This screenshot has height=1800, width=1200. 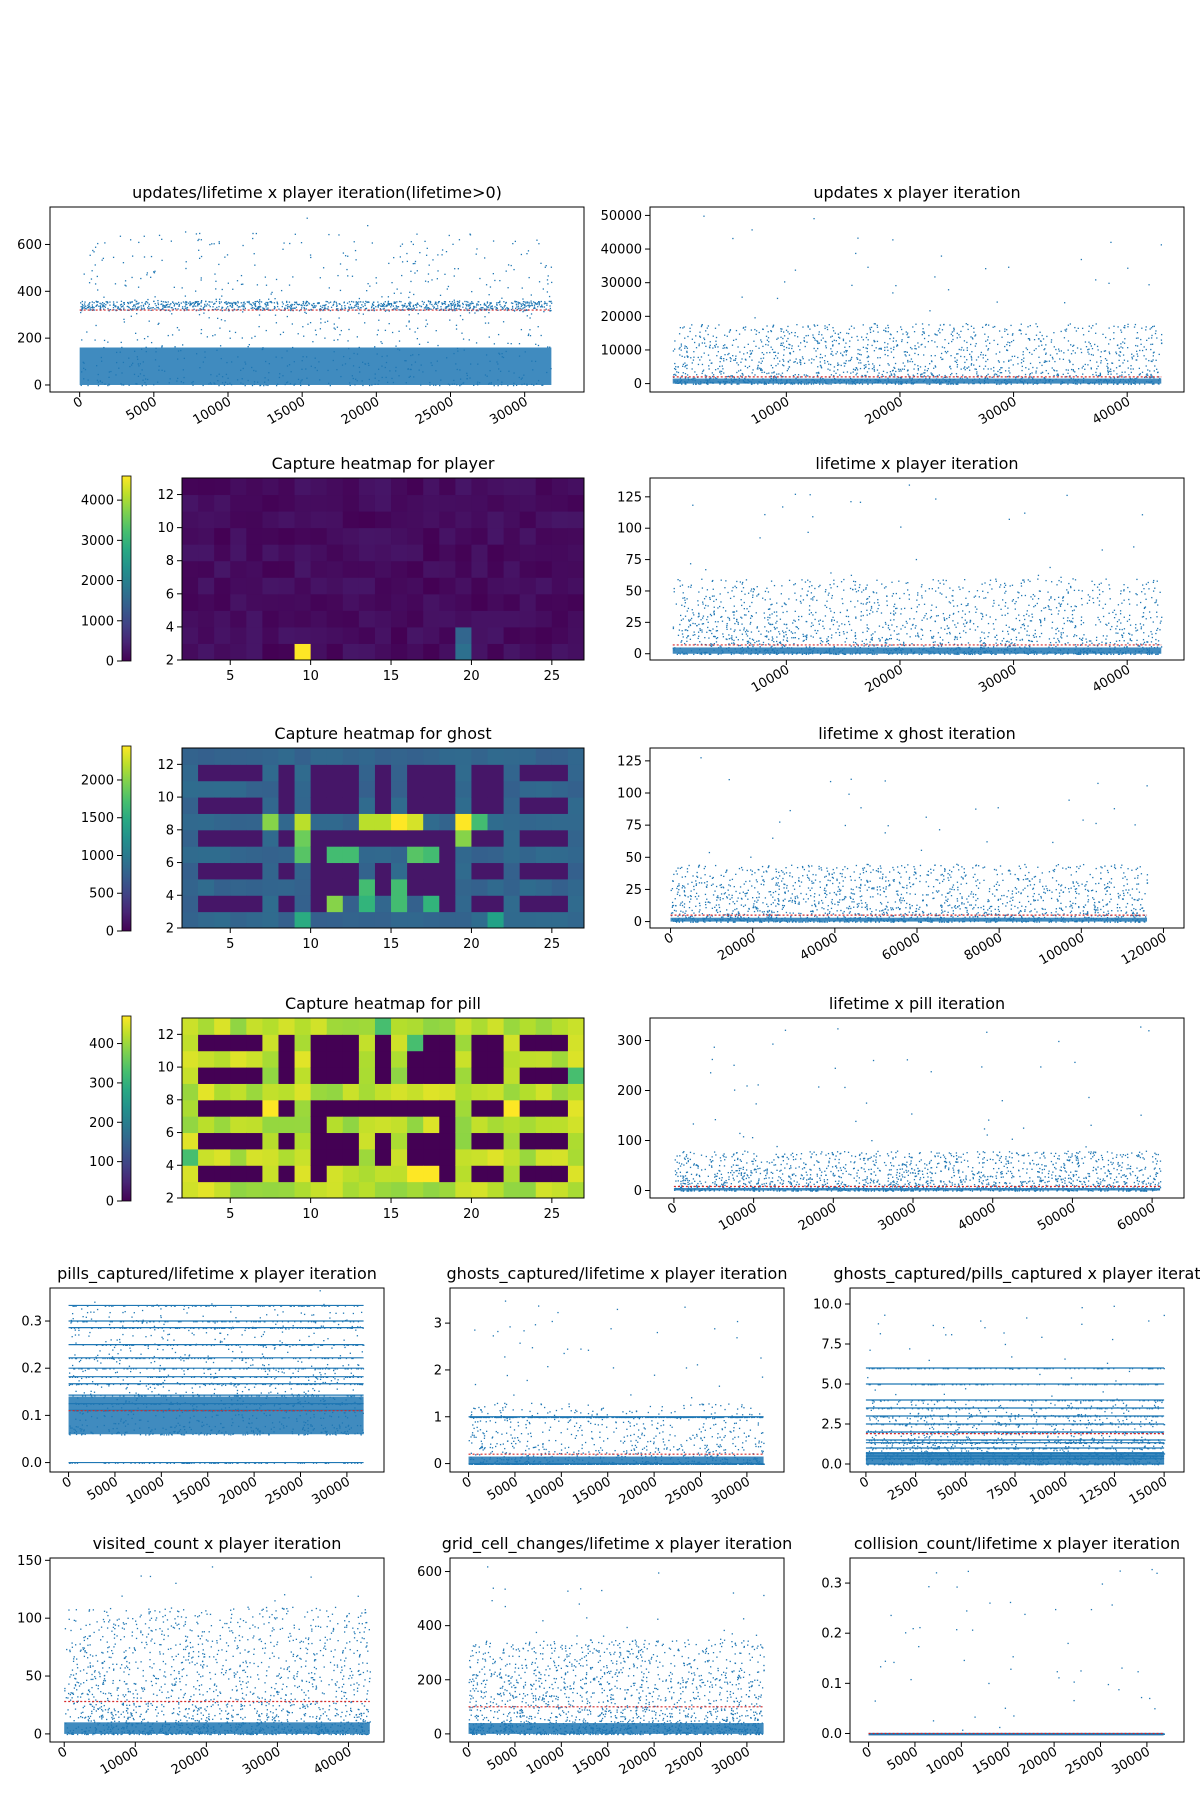 I want to click on y-tick-label: 200, so click(x=29, y=339).